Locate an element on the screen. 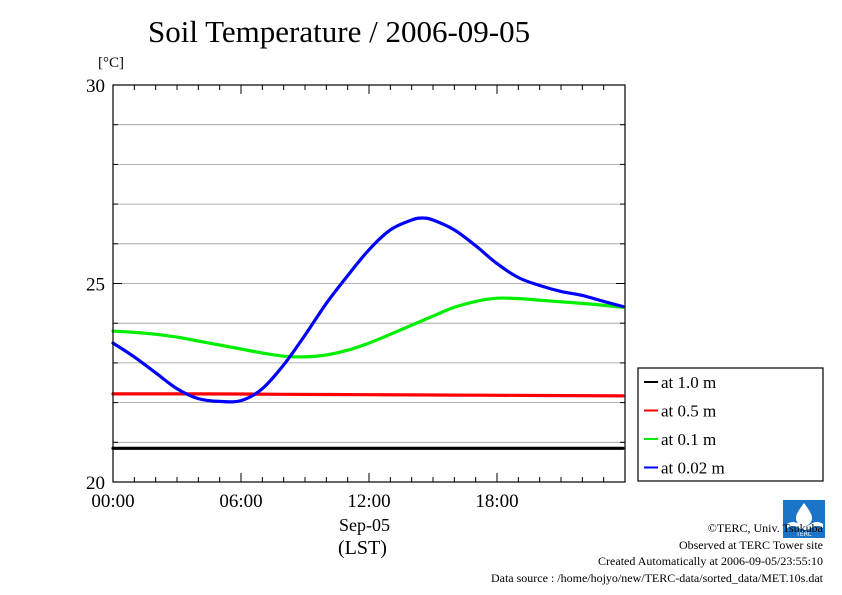 The height and width of the screenshot is (595, 842). x-axis-date-label: Sep-05 is located at coordinates (364, 525).